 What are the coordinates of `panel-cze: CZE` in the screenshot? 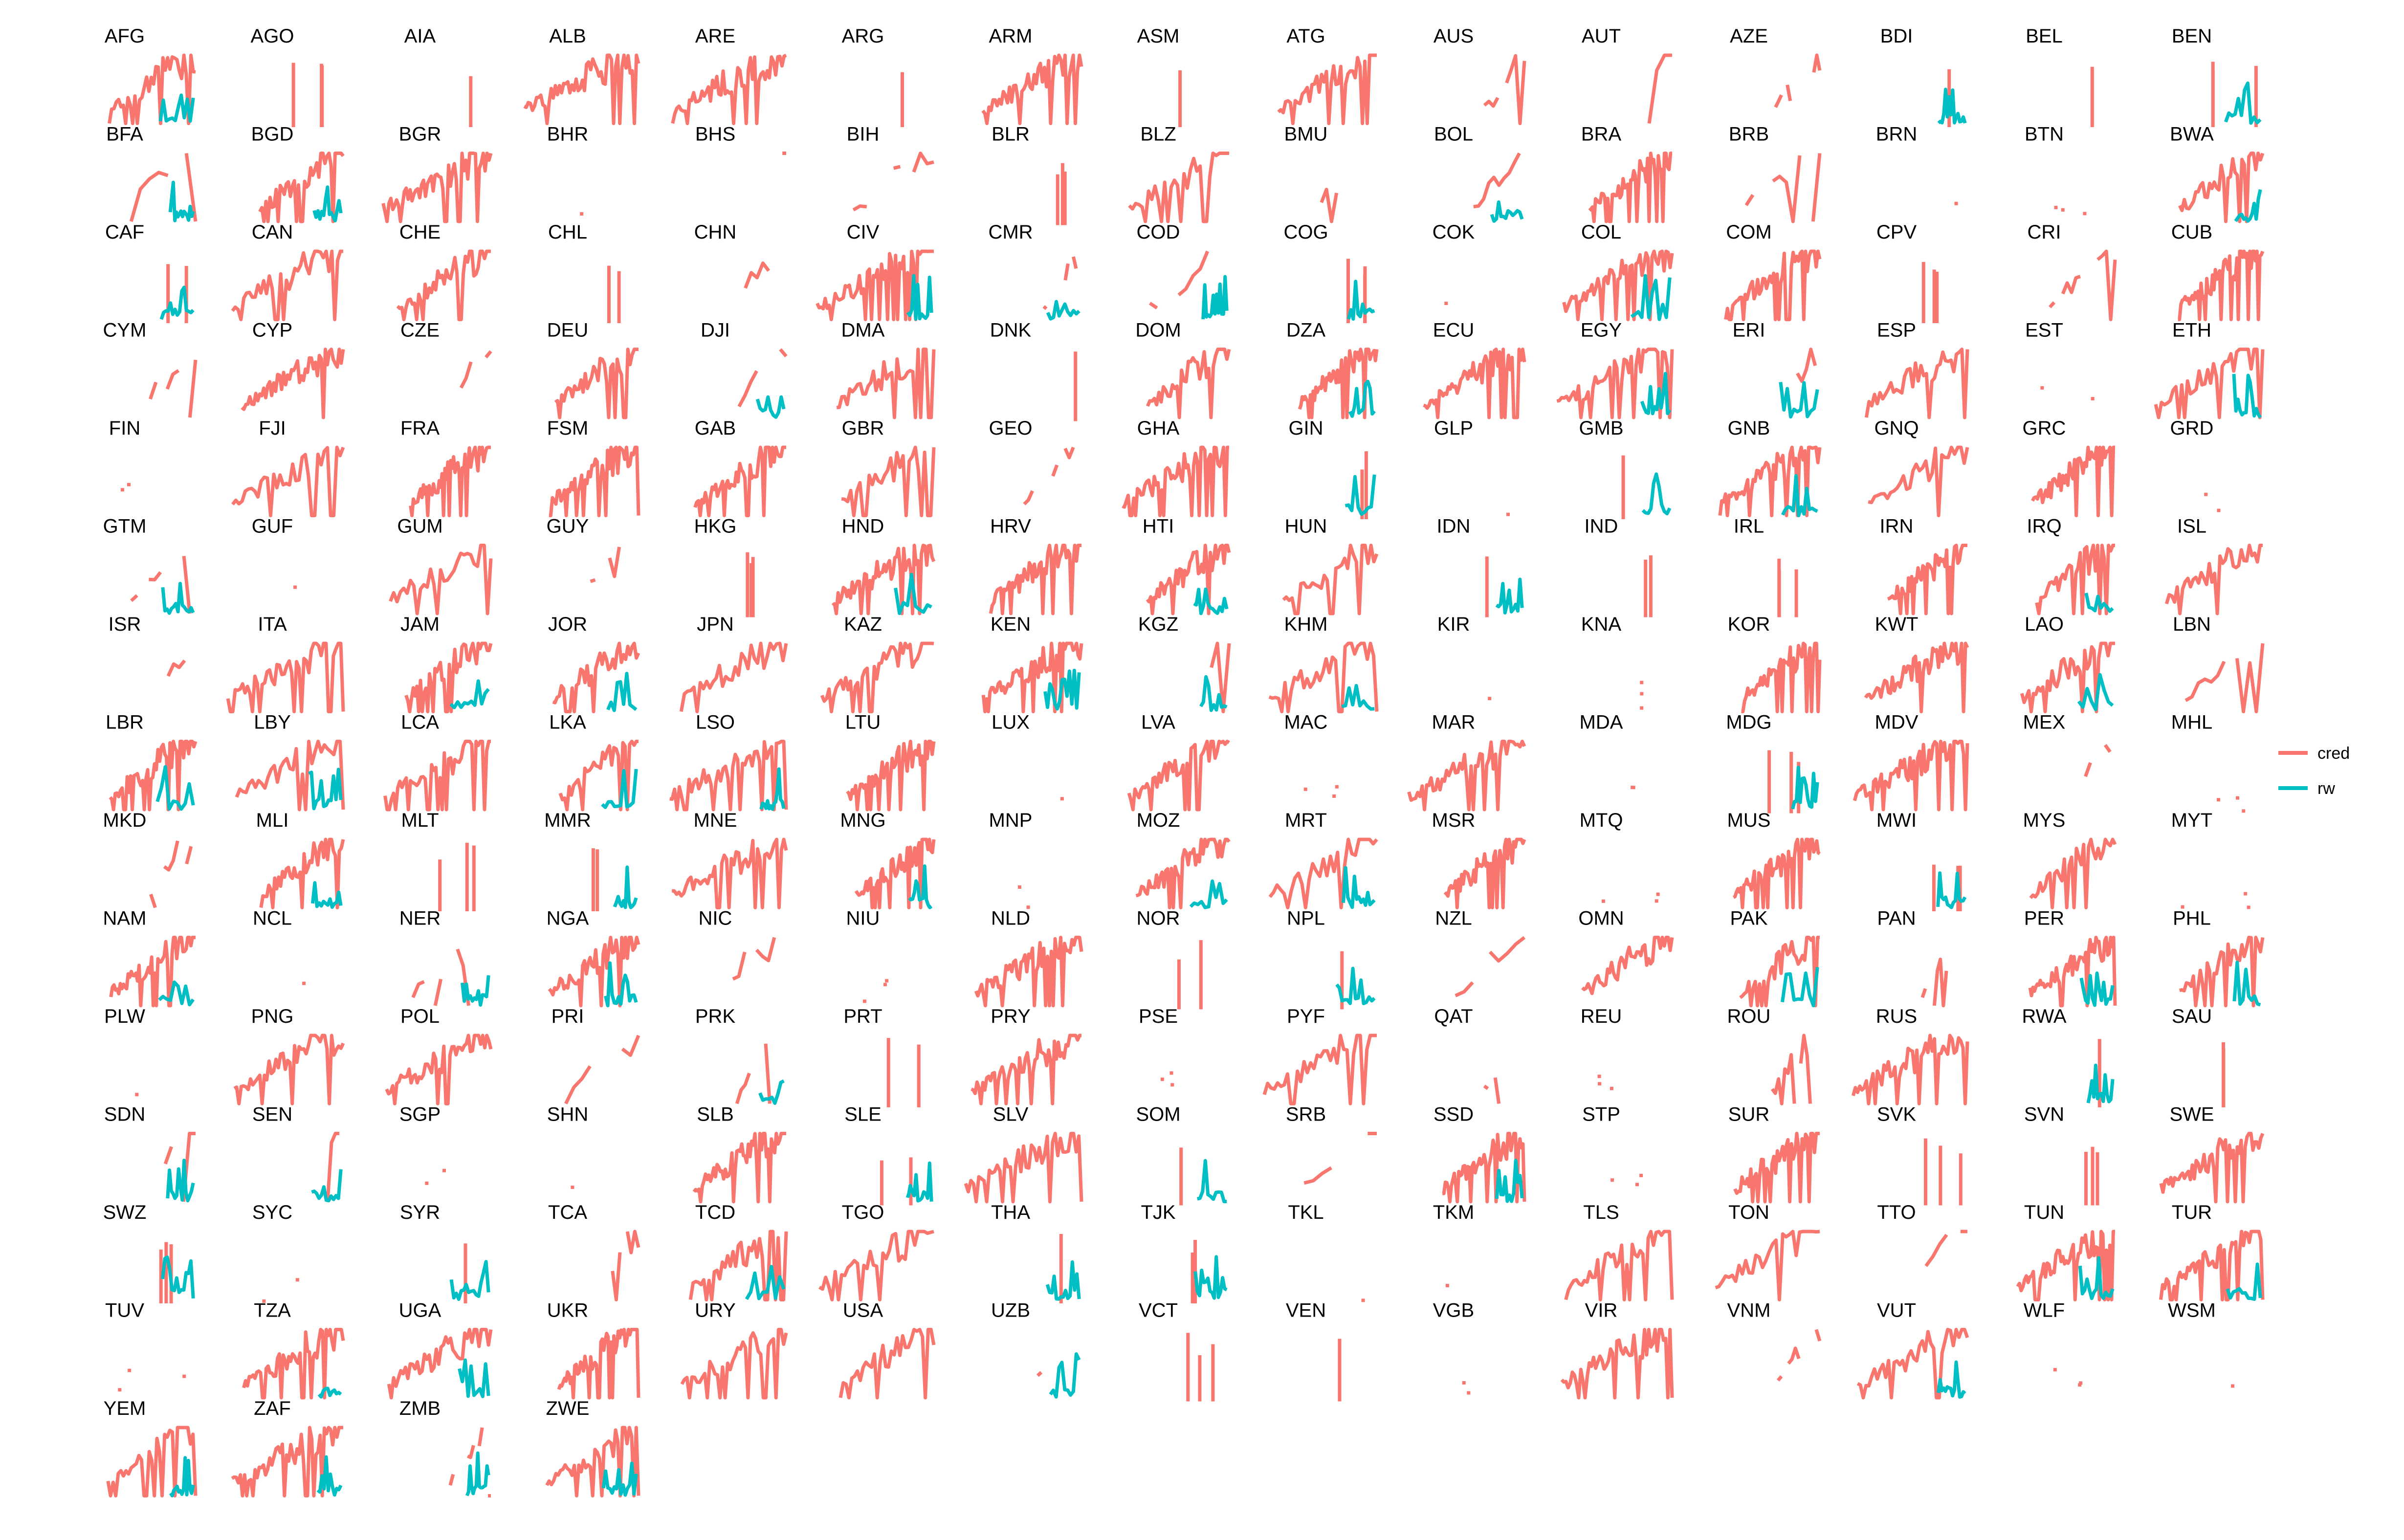 It's located at (446, 354).